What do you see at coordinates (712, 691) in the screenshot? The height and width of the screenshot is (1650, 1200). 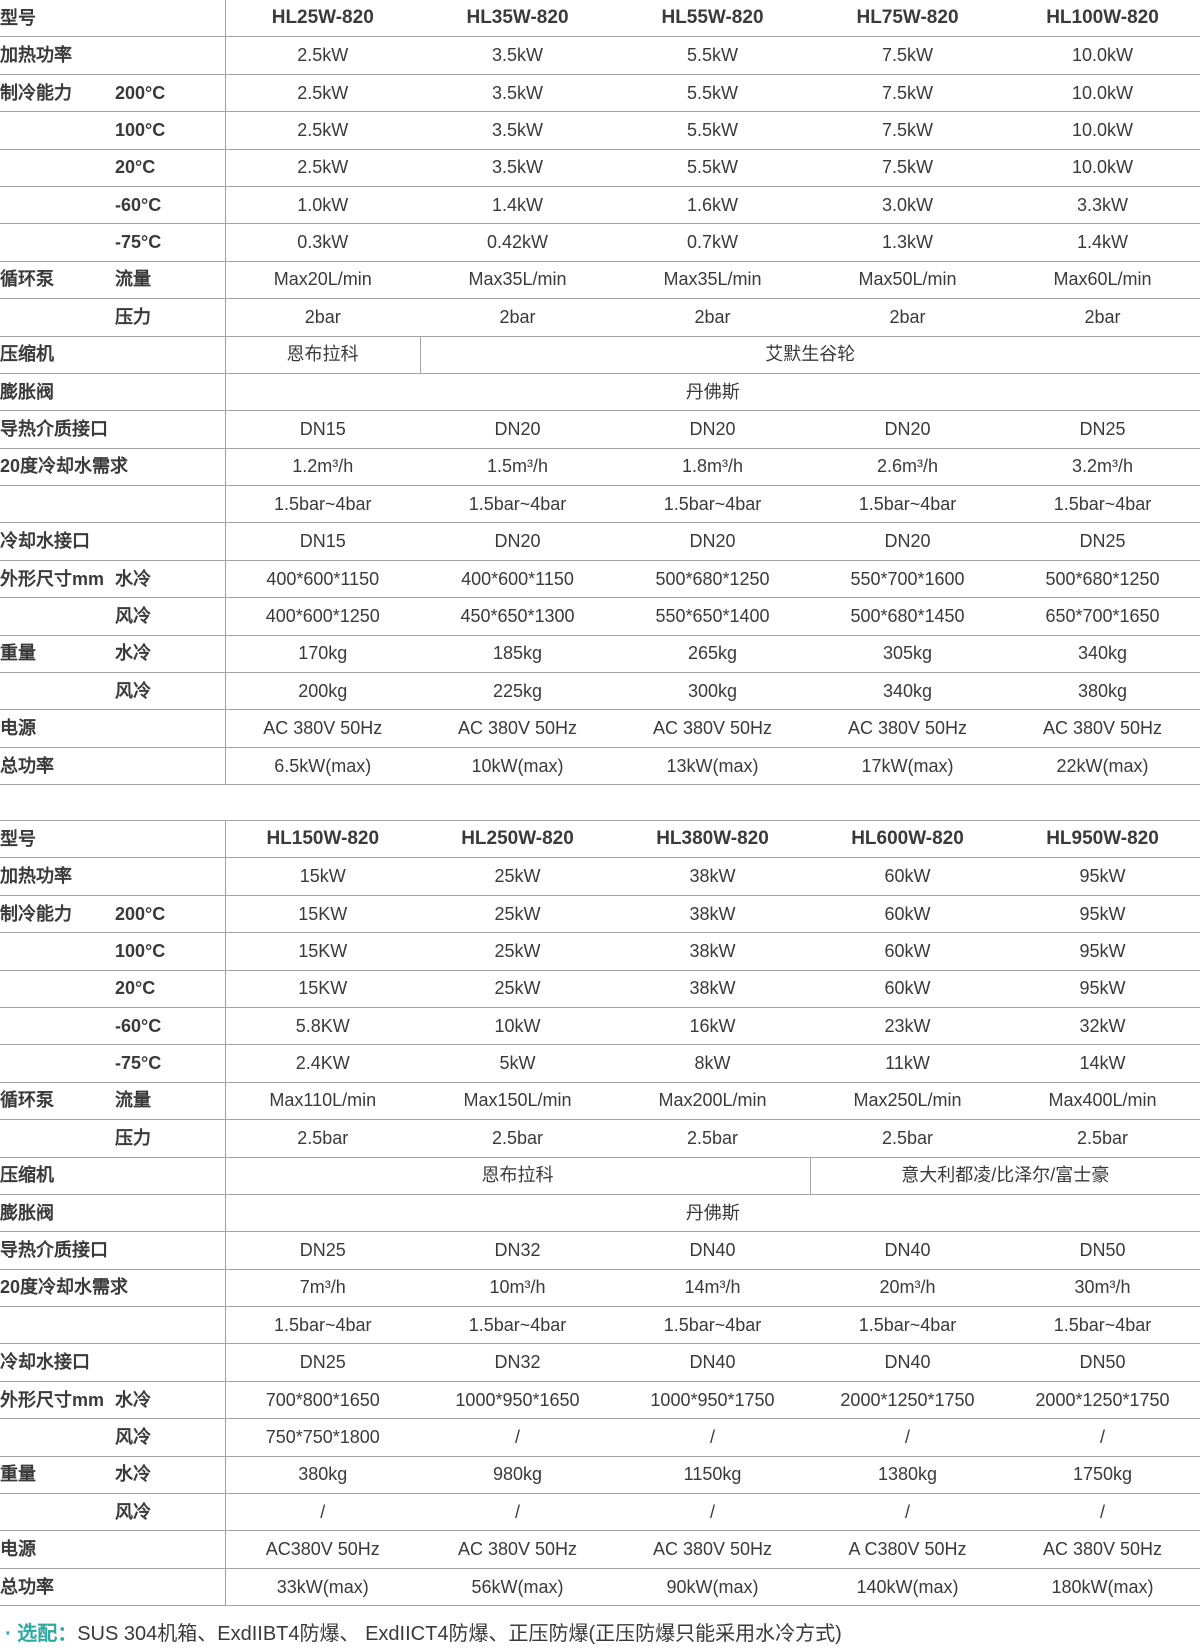 I see `cell-value: 300kg` at bounding box center [712, 691].